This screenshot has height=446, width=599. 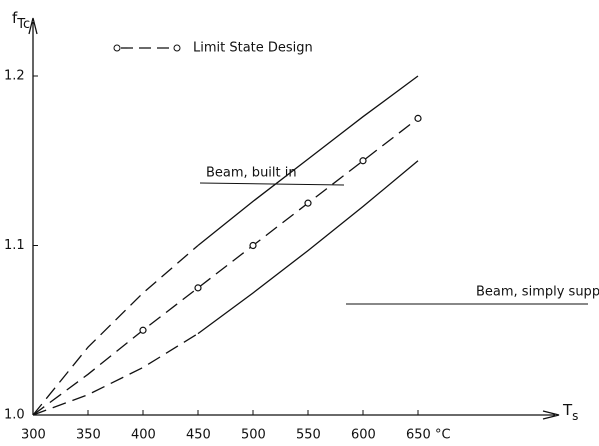 I want to click on x-tick-label: 650 °C, so click(x=428, y=435).